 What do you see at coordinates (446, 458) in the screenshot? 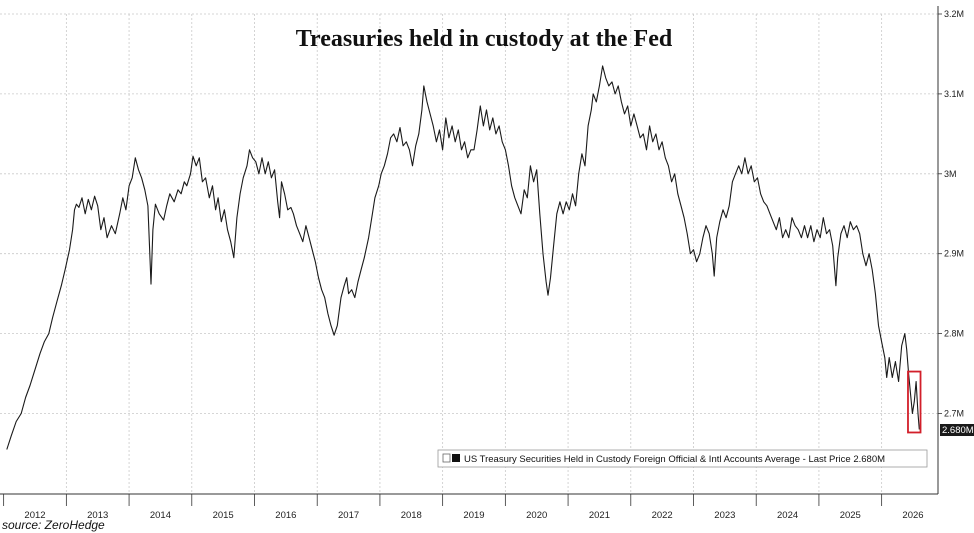
I see `legend-toggle-icon` at bounding box center [446, 458].